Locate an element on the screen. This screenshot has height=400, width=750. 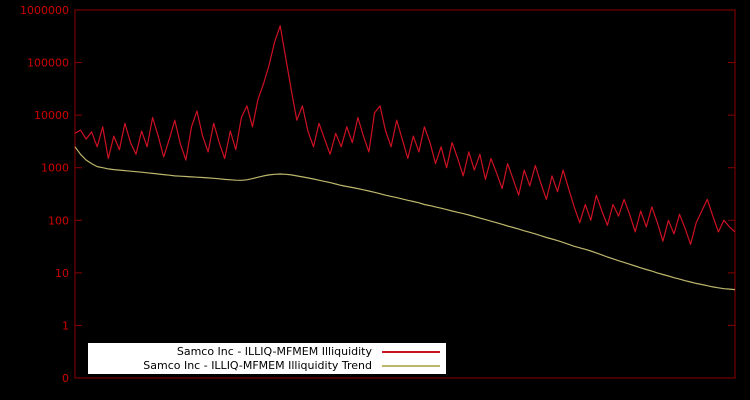
y-tick-label: 0 is located at coordinates (65, 378).